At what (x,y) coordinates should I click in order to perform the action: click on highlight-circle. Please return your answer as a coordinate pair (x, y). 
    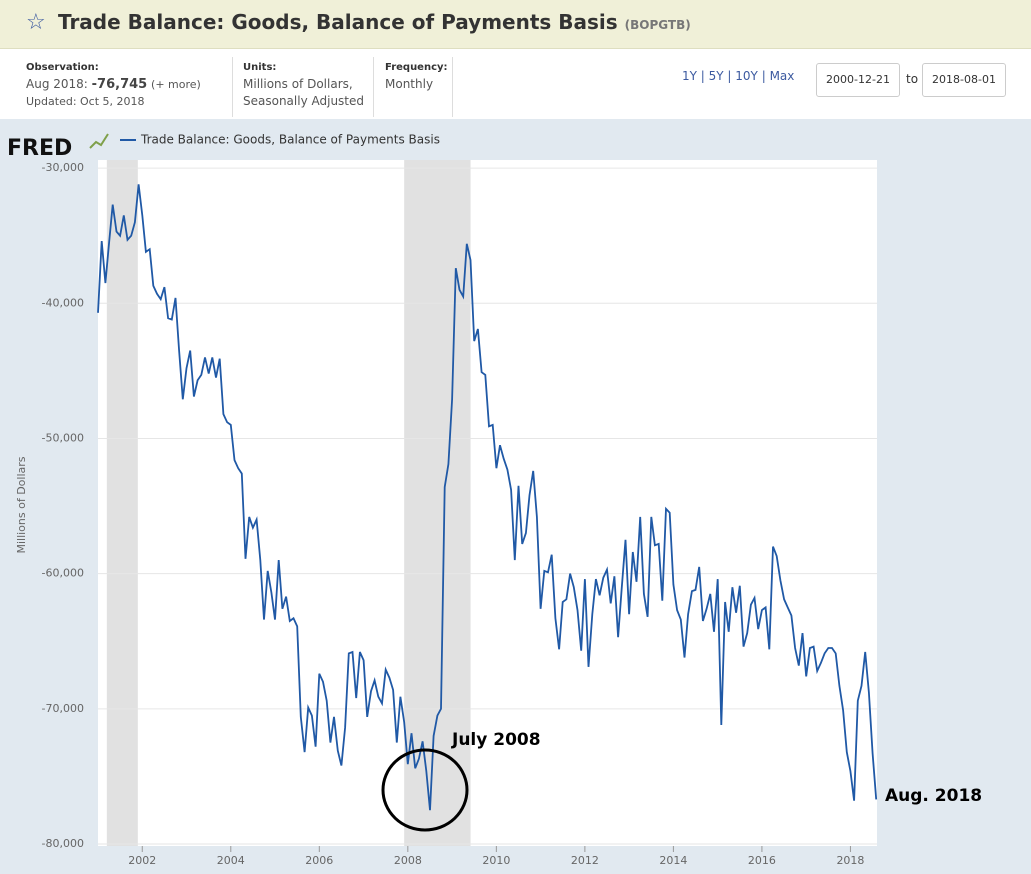
    Looking at the image, I should click on (425, 790).